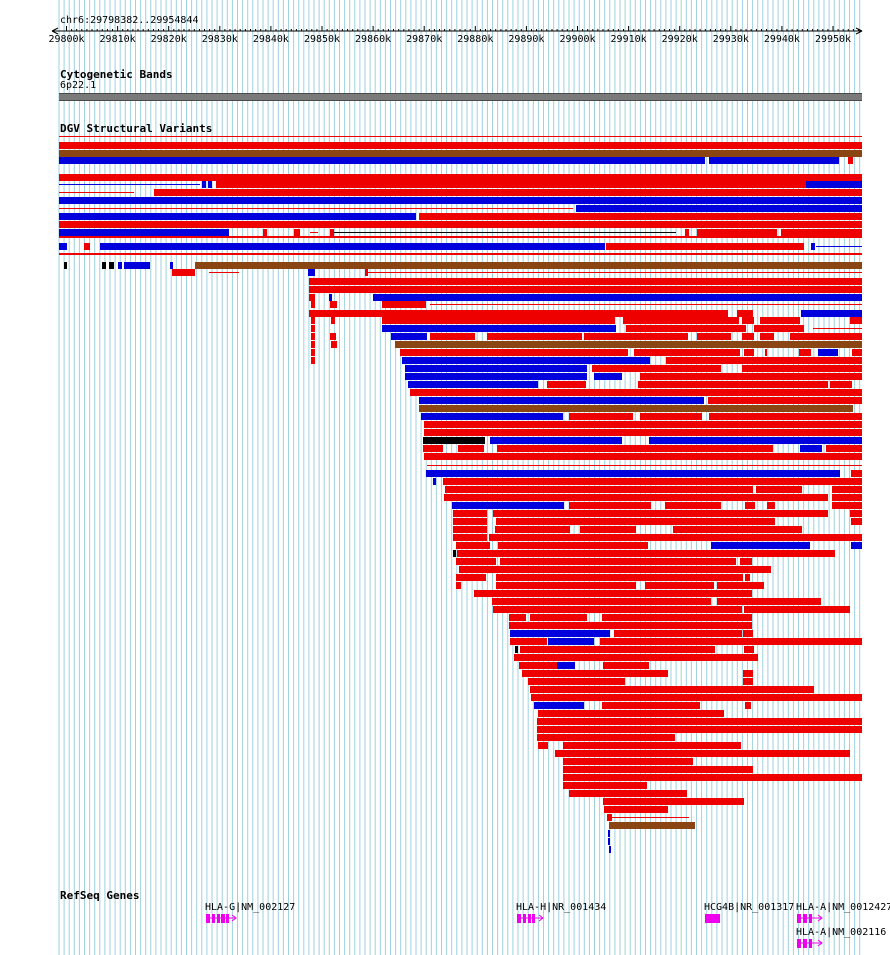 This screenshot has height=955, width=890. I want to click on ruler, so click(457, 30).